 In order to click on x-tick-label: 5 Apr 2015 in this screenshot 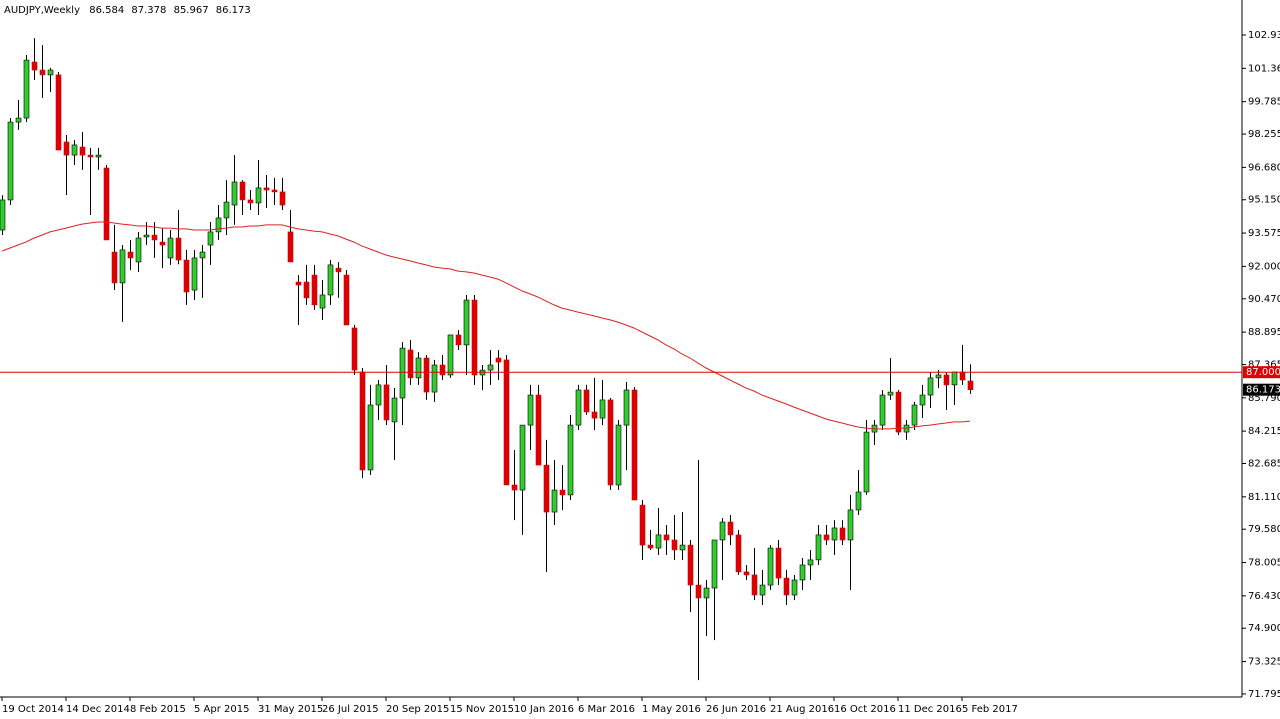, I will do `click(221, 709)`.